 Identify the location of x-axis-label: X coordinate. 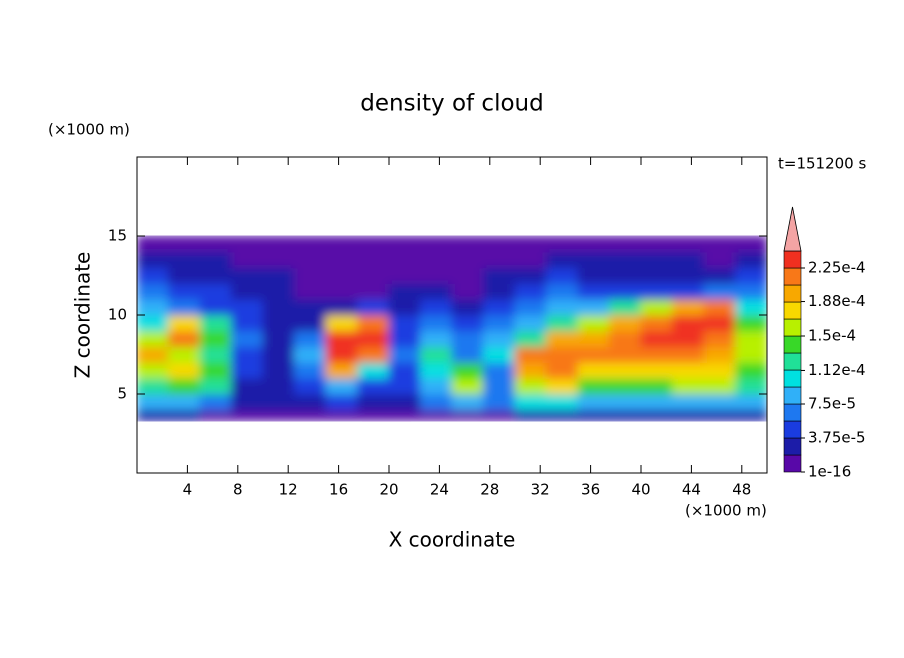
(452, 540).